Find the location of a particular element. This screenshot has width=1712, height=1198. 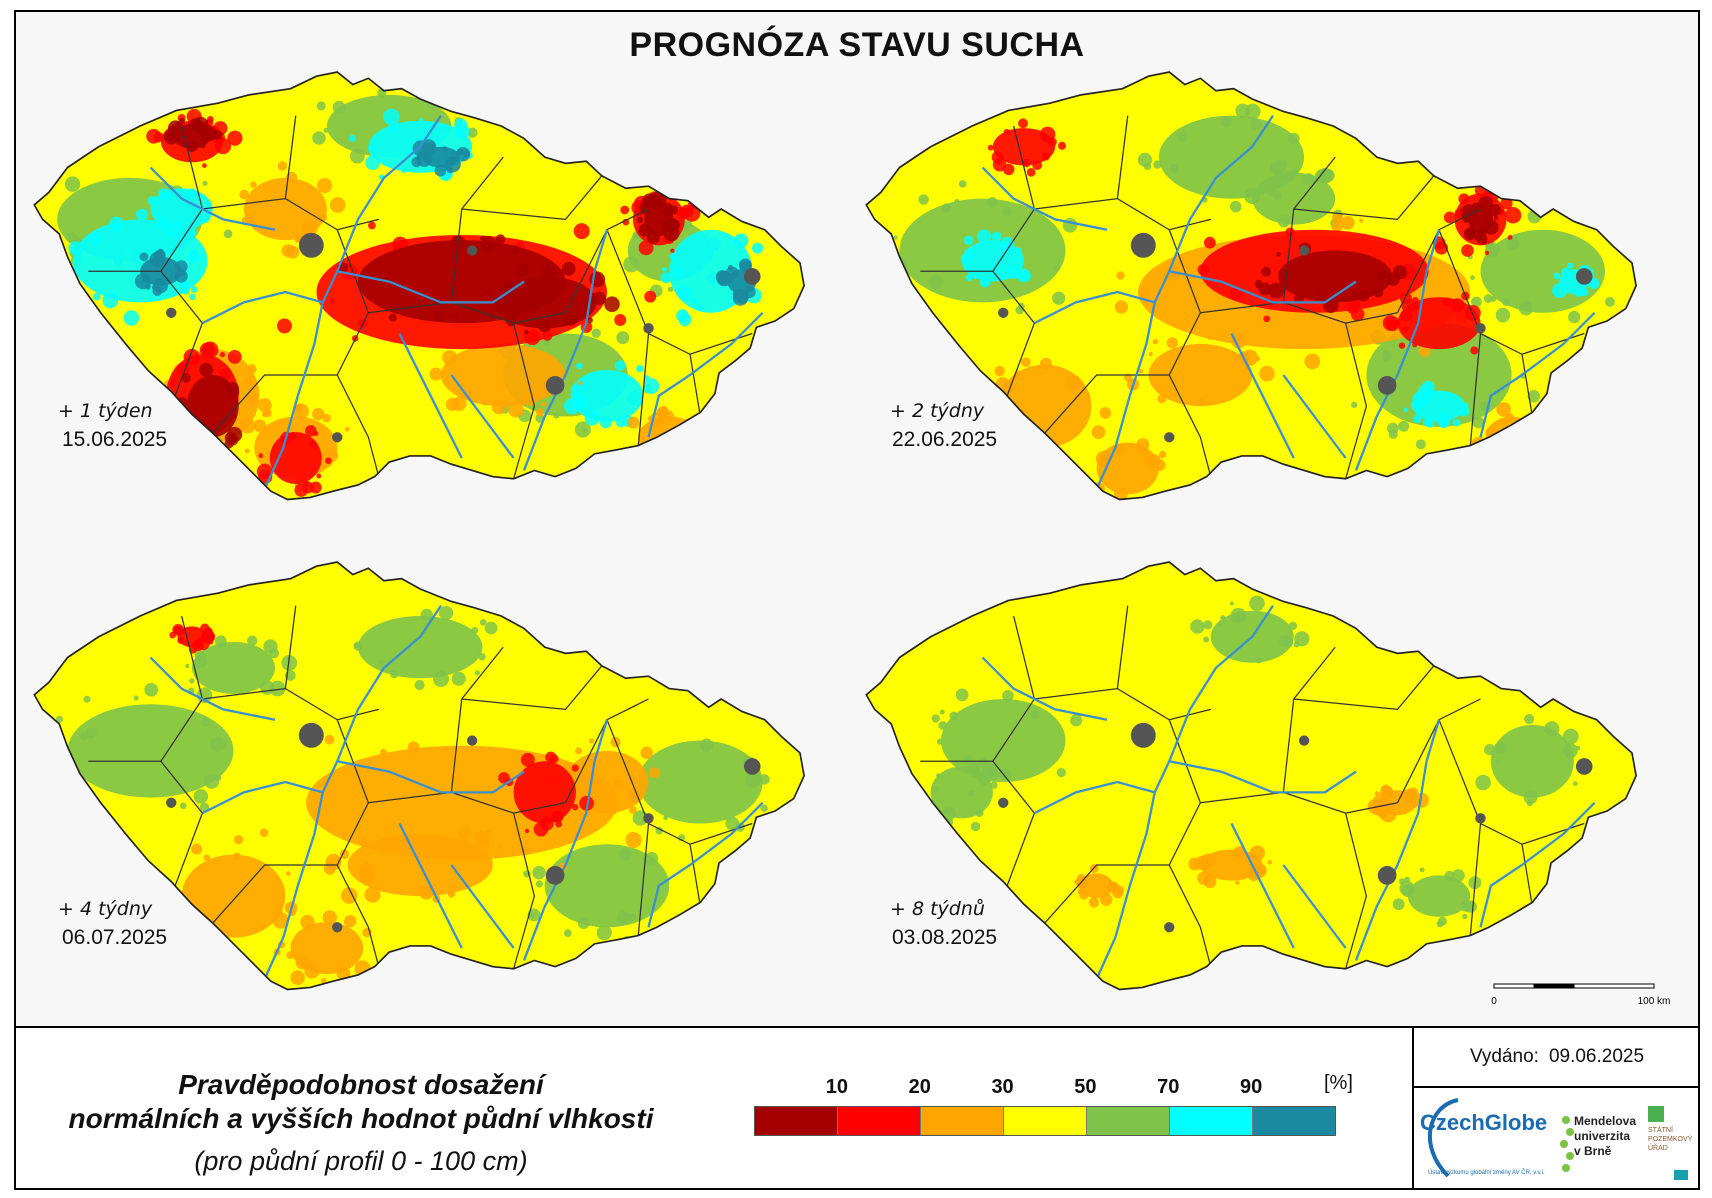

spu-line-3: ÚŘAD is located at coordinates (1658, 1148).